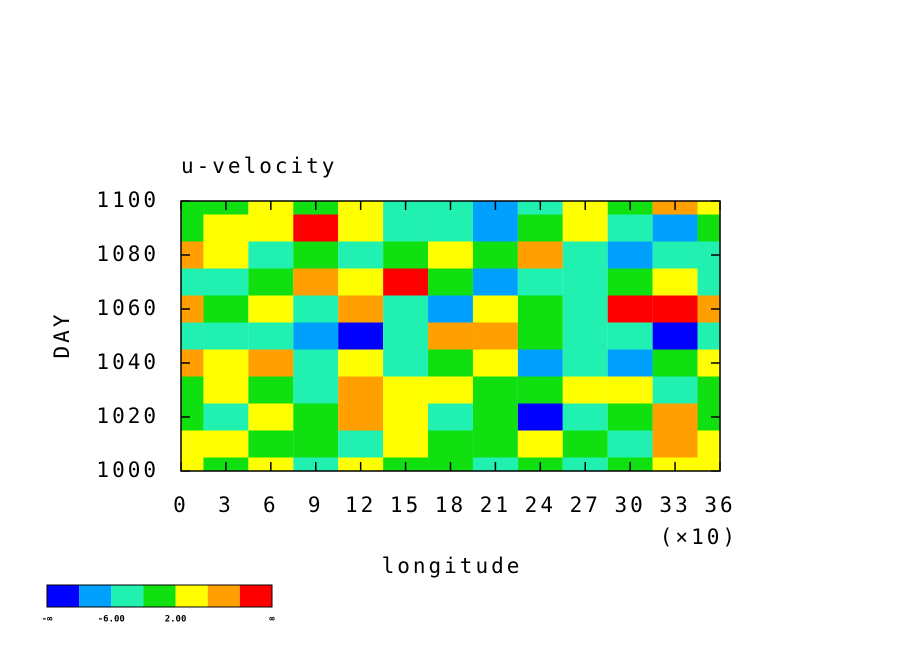  Describe the element at coordinates (127, 308) in the screenshot. I see `y-tick-label: 1060` at that location.